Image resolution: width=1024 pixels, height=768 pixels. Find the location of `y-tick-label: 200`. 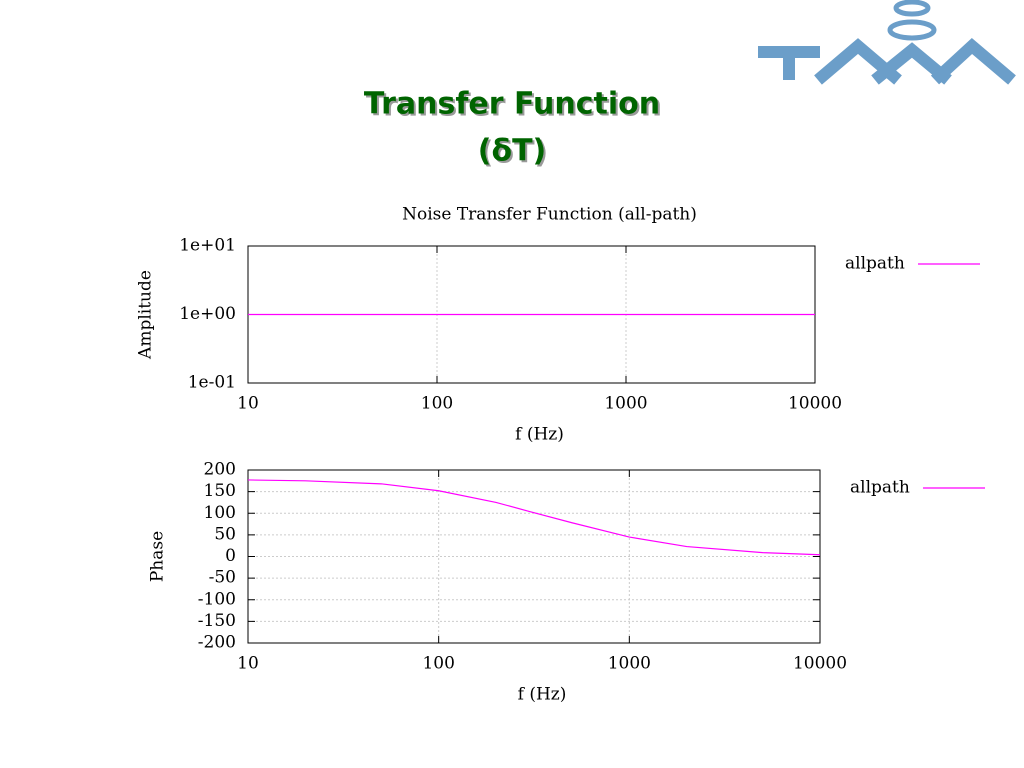

y-tick-label: 200 is located at coordinates (220, 470).